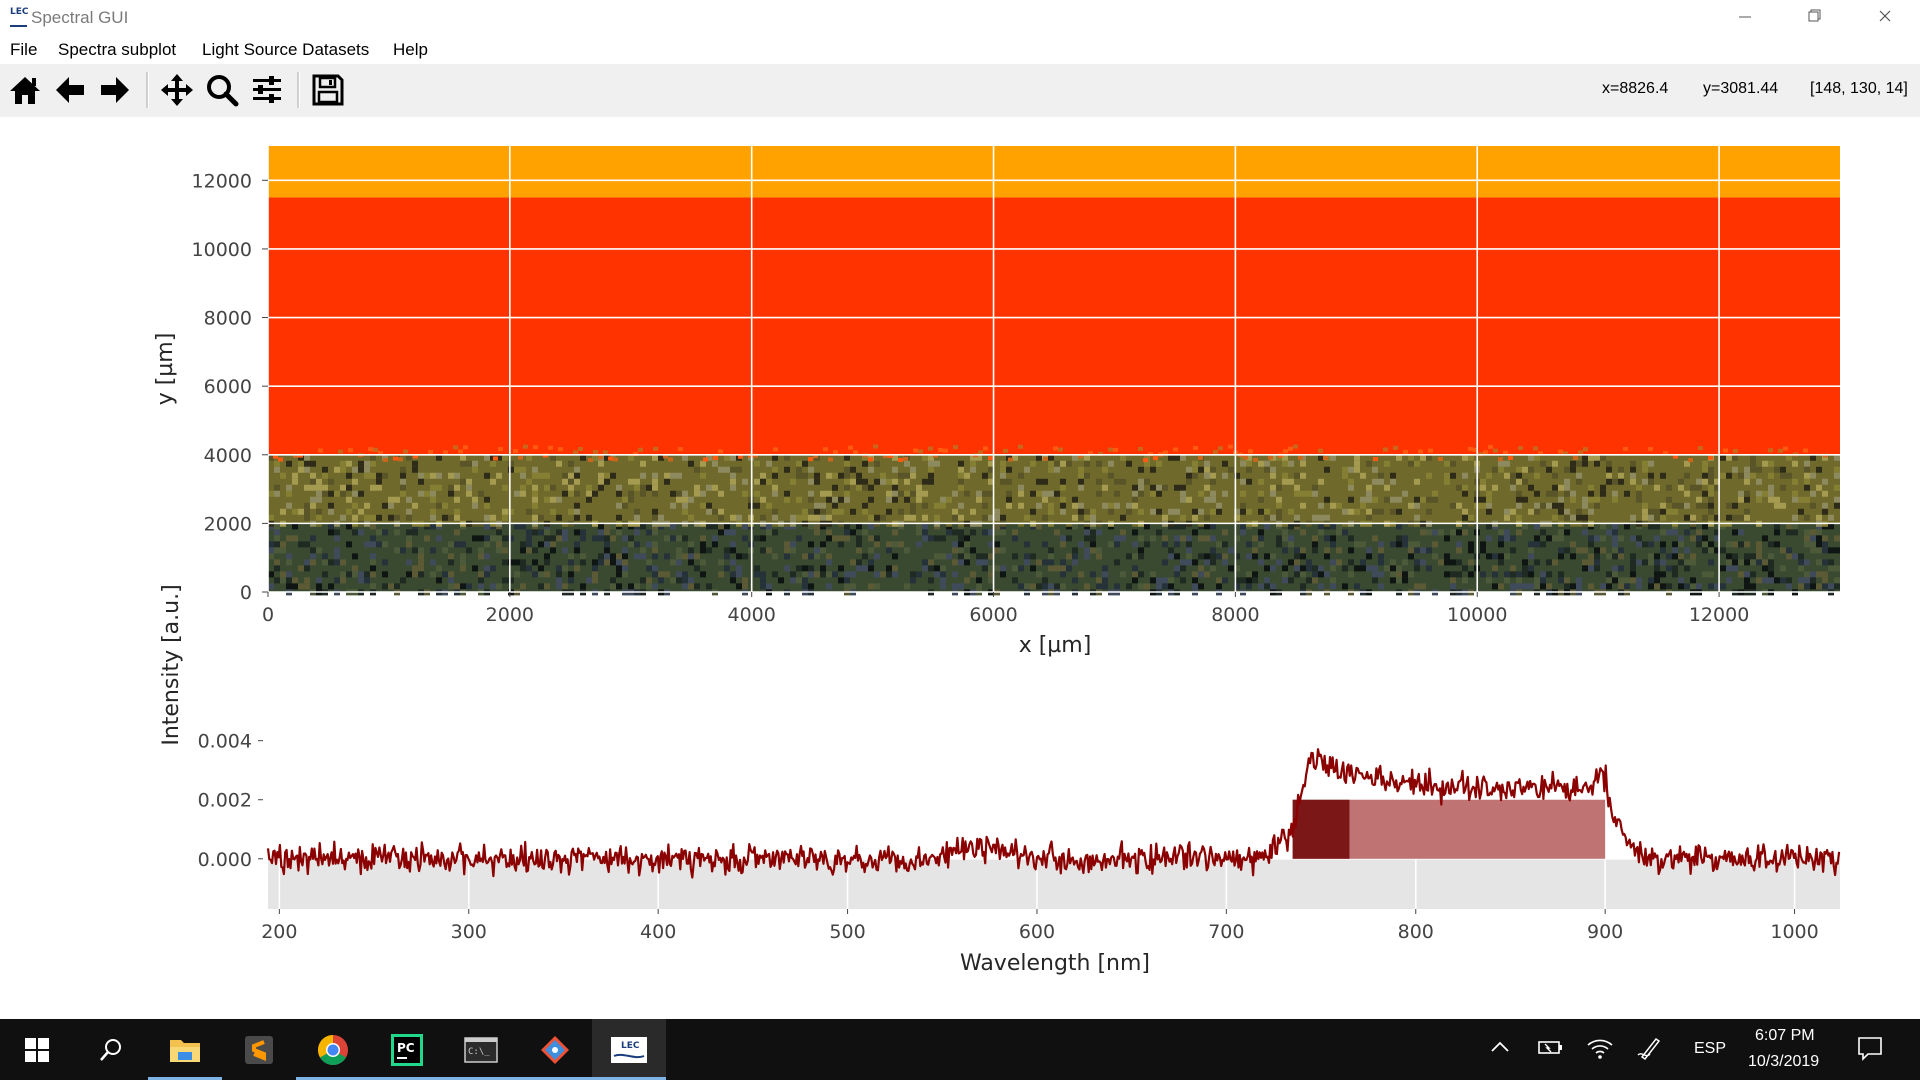 The image size is (1920, 1080). I want to click on battery-status, so click(1550, 1049).